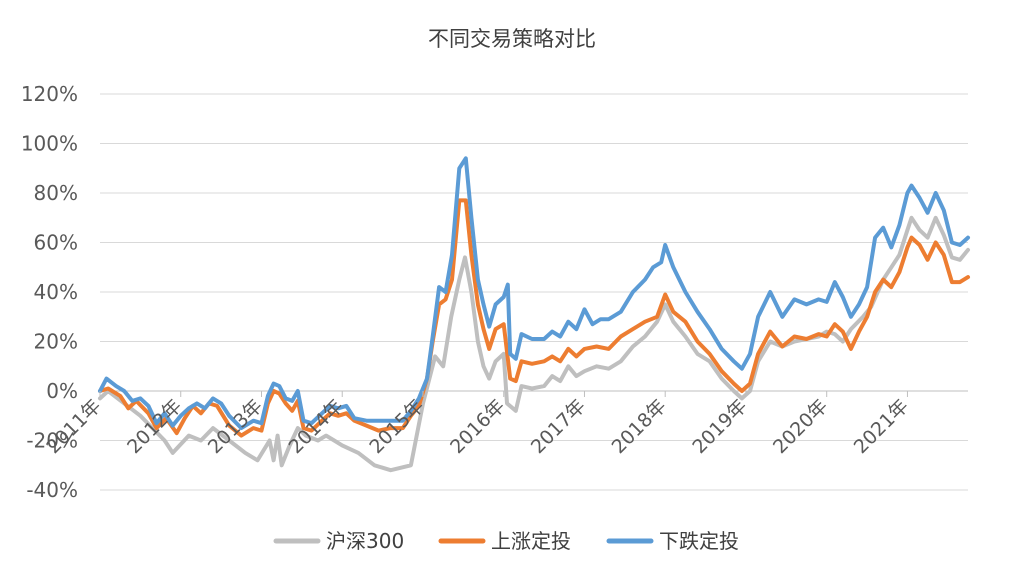 This screenshot has height=576, width=1024. I want to click on y-axis: 120% 100% 80% 60% 40% 20% 0% -20% -40%, so click(49, 292).